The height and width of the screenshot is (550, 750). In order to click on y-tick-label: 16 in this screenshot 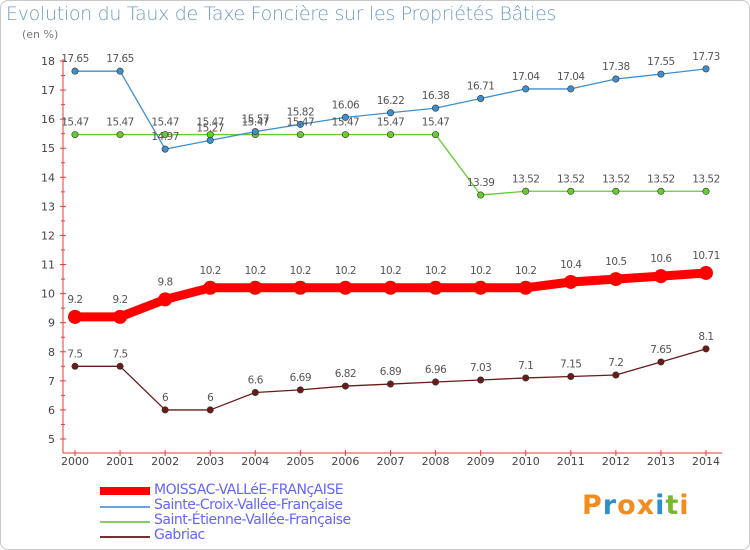, I will do `click(48, 119)`.